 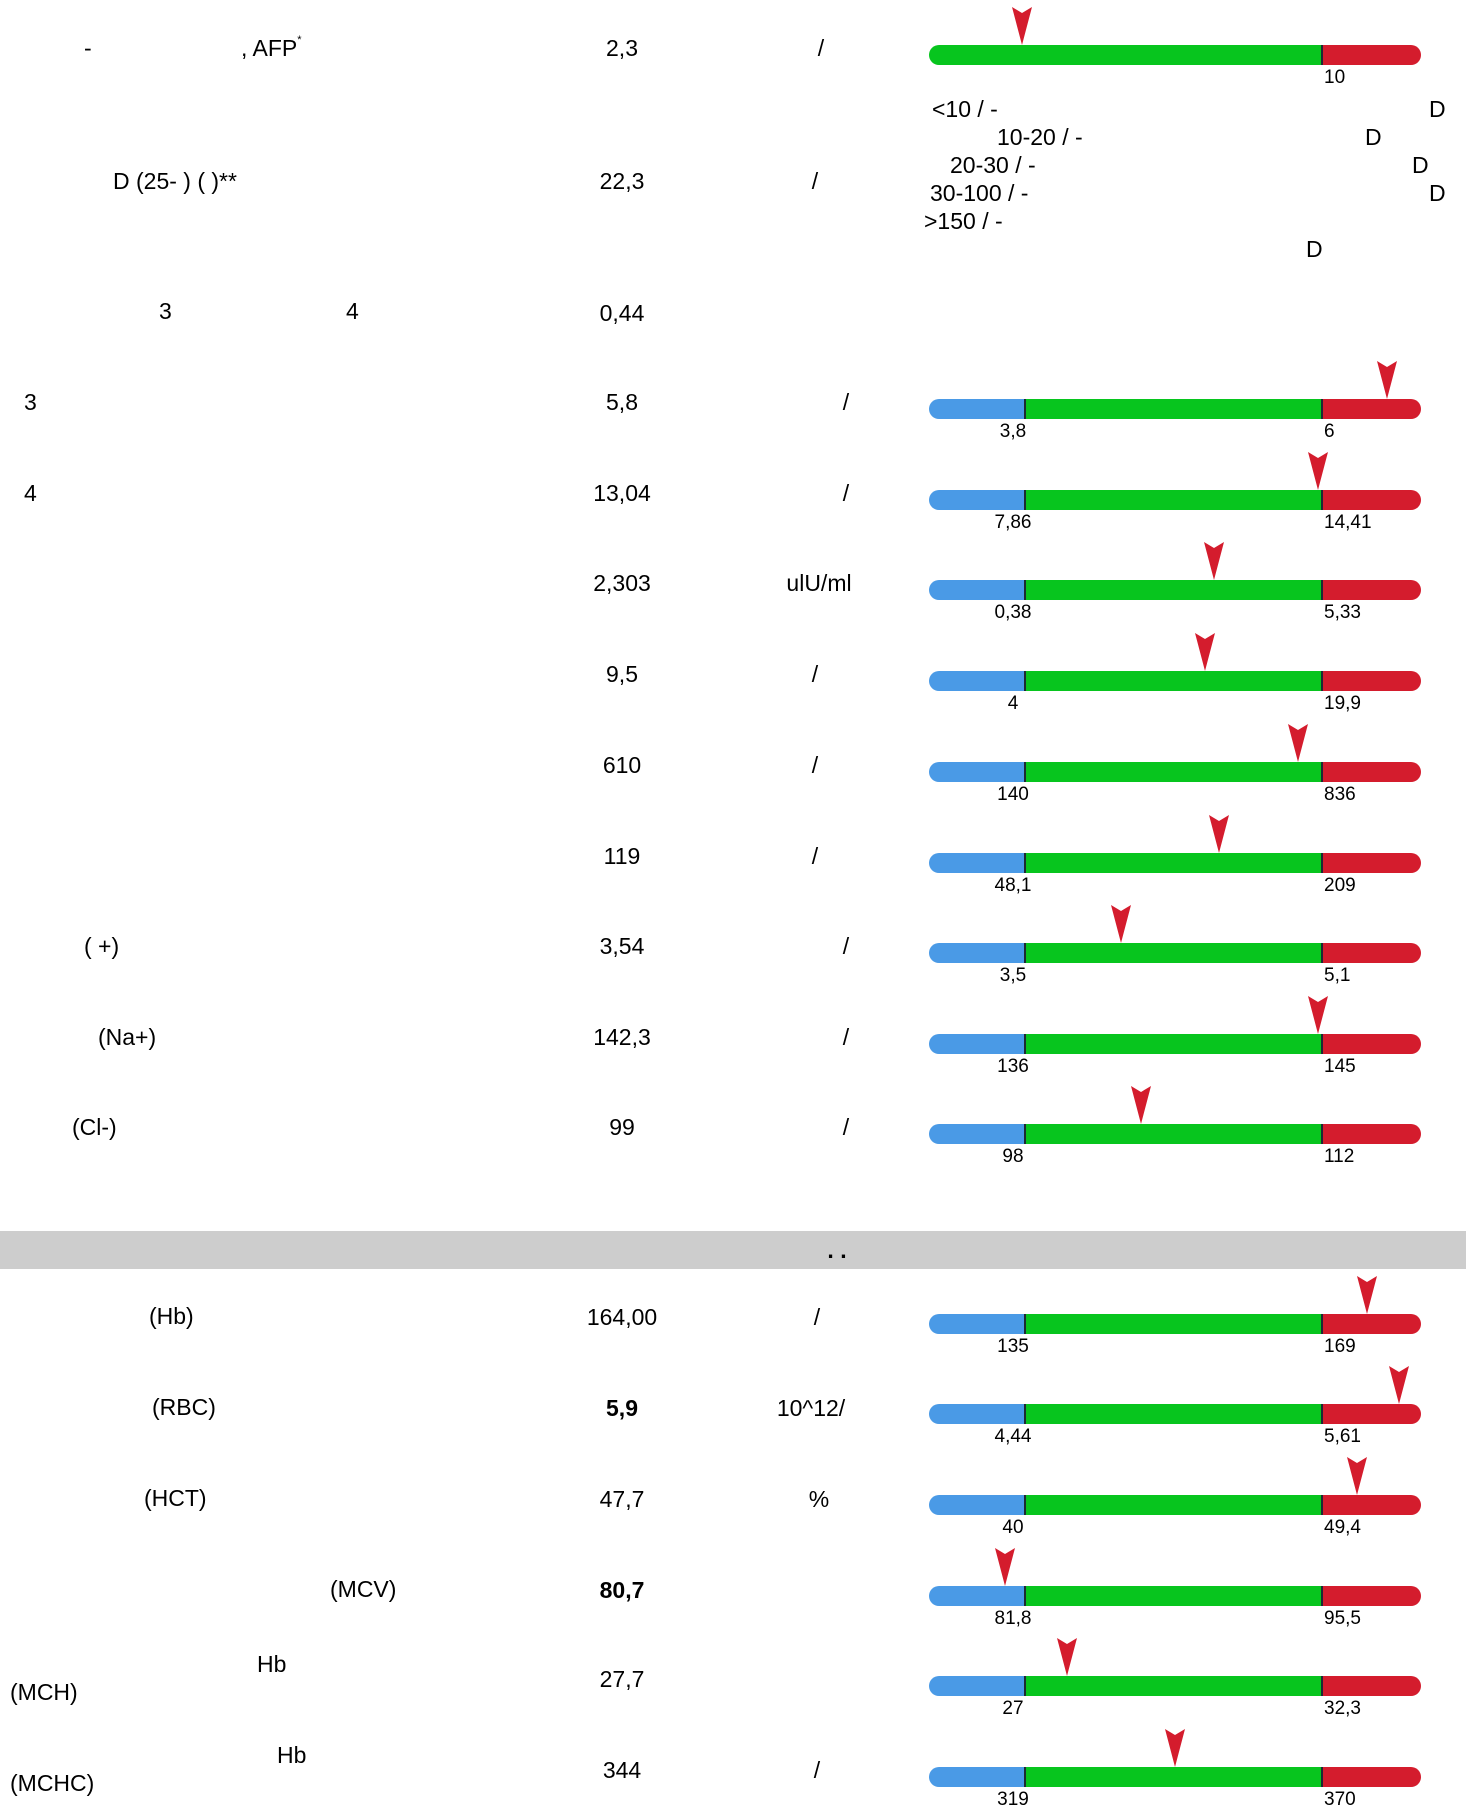 I want to click on row-6-unit: /, so click(x=815, y=674).